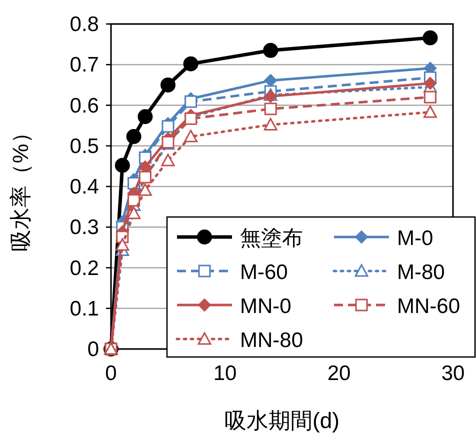 The width and height of the screenshot is (476, 438). I want to click on legend-label: M-60, so click(264, 272).